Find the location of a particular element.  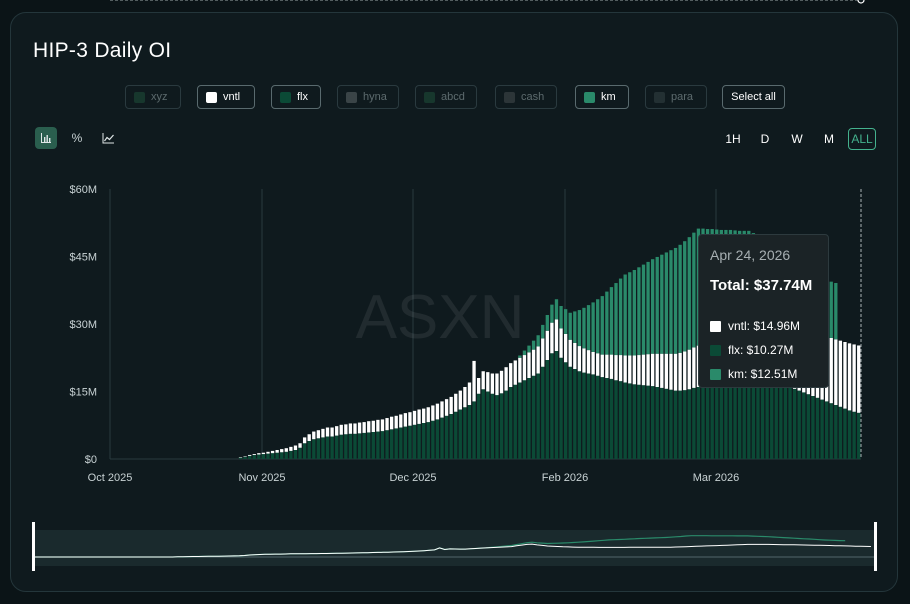

percent-icon: % is located at coordinates (77, 138).